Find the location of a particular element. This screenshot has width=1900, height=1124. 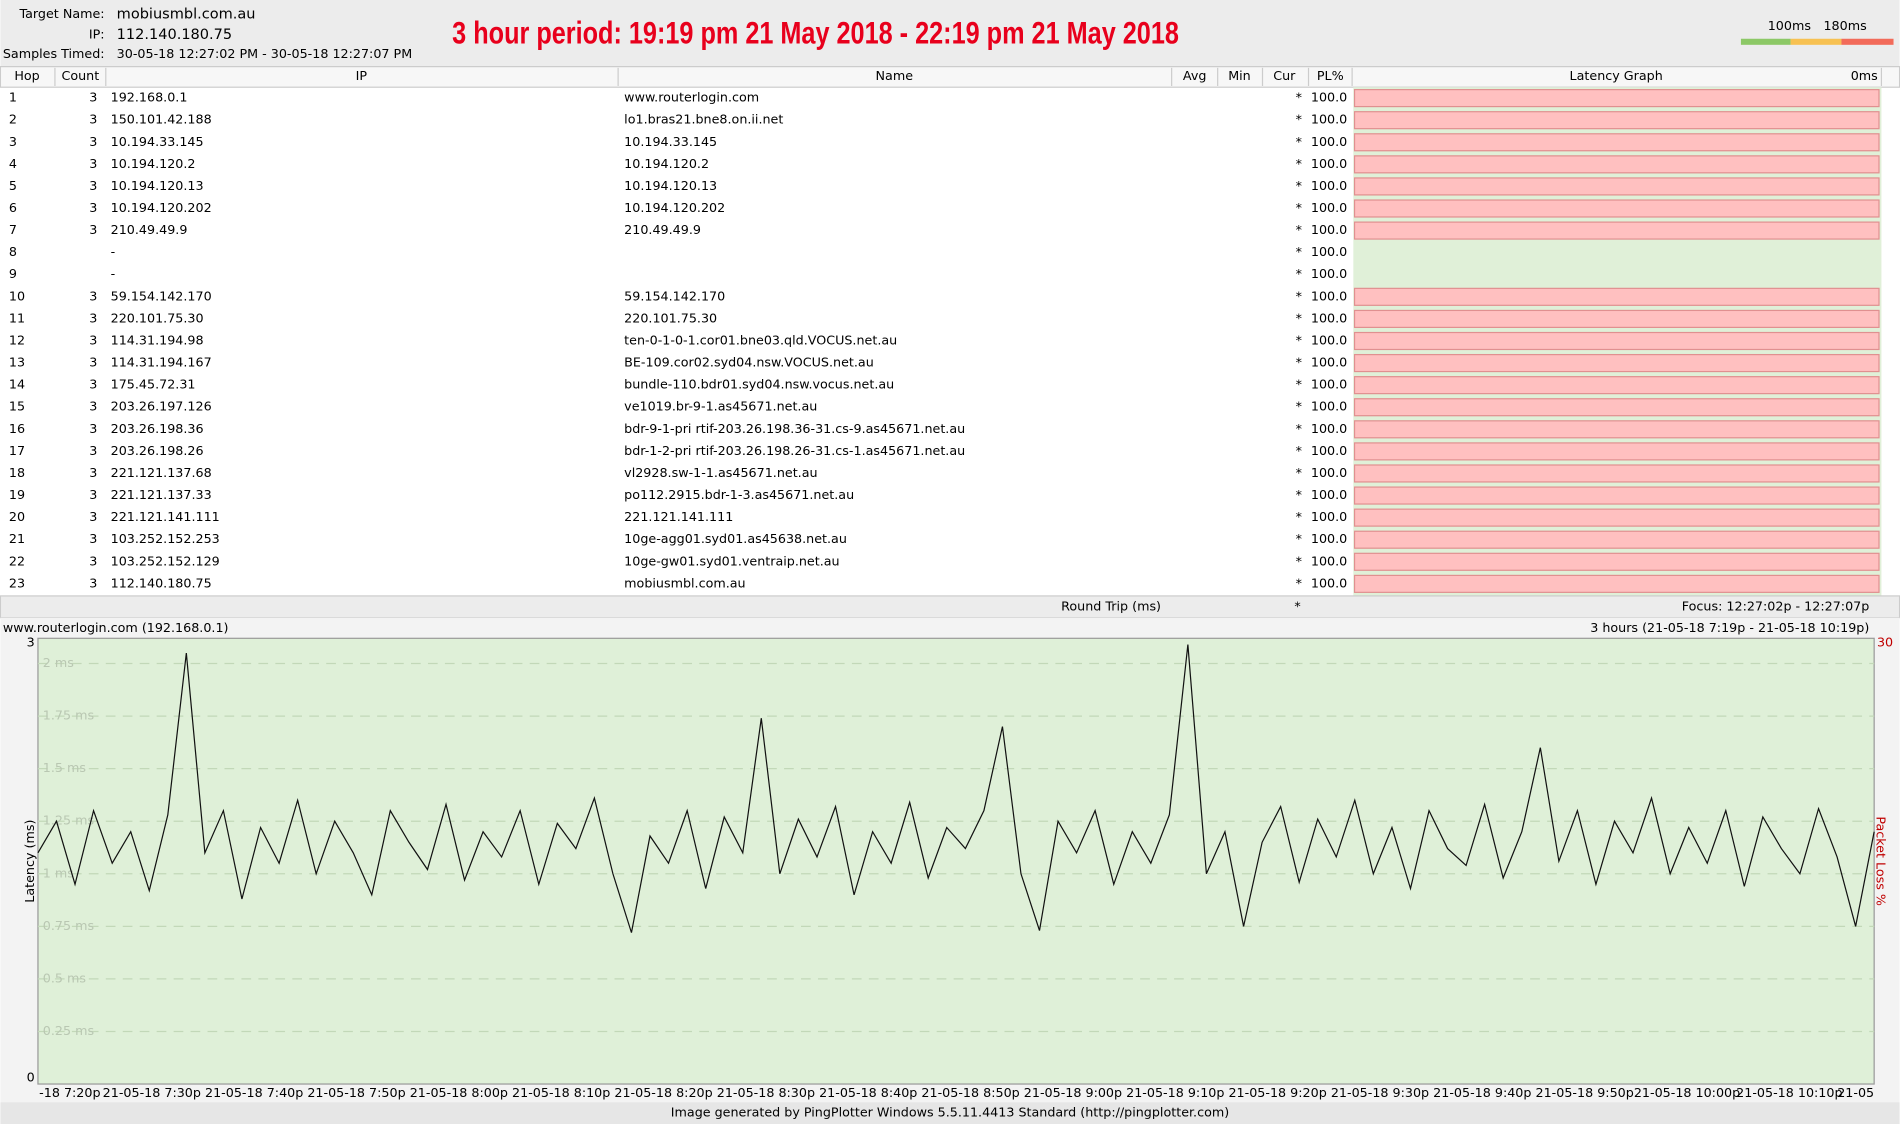

name: po112.2915.bdr-1-3.as45671.net.au is located at coordinates (739, 494).